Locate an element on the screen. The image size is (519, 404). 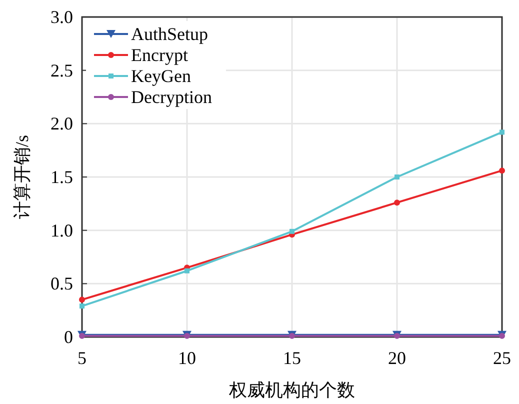
x-tick-label: 15 is located at coordinates (292, 358).